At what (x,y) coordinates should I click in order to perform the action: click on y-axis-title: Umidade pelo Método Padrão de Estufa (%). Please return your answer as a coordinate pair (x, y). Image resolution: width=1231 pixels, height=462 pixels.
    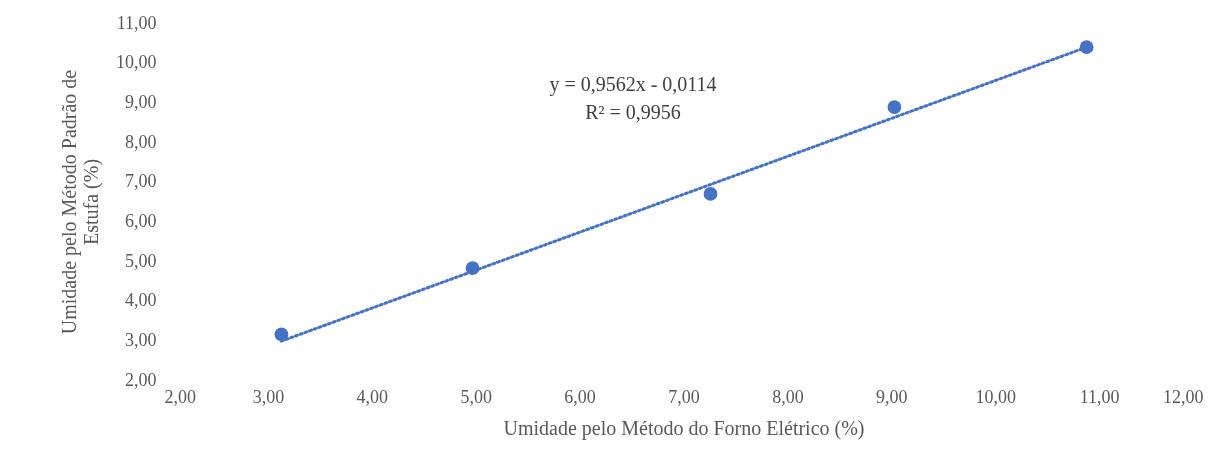
    Looking at the image, I should click on (80, 202).